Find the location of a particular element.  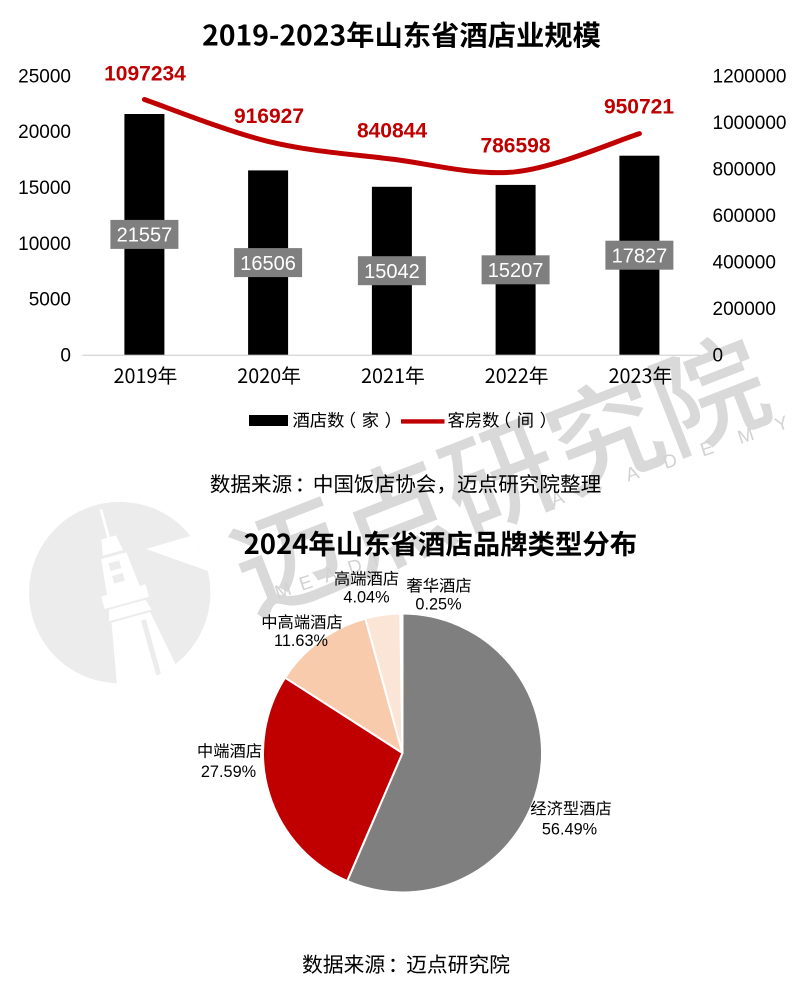

svg-text: 15000 is located at coordinates (44, 188).